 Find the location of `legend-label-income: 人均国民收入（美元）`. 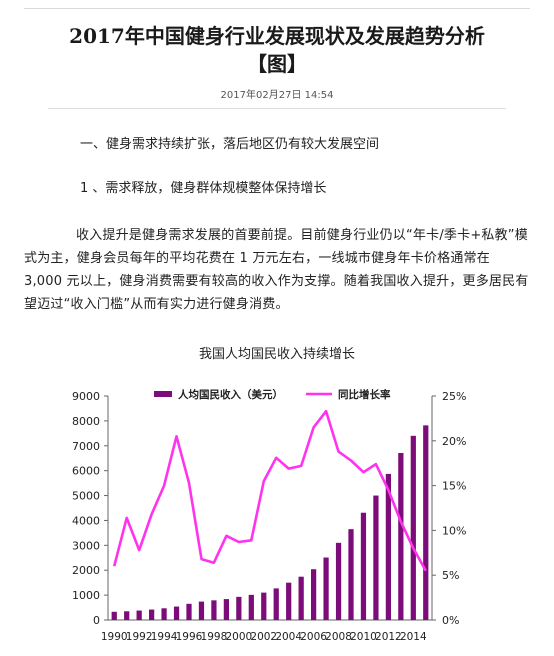

legend-label-income: 人均国民收入（美元） is located at coordinates (230, 394).